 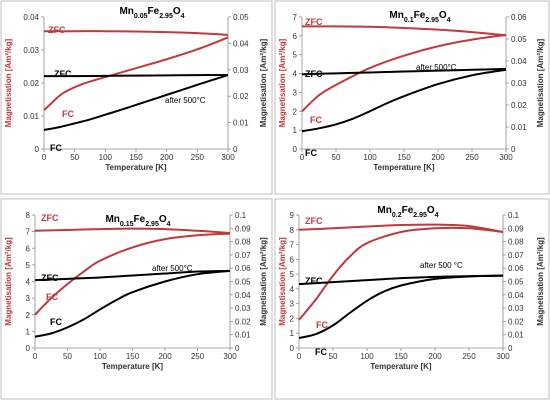 I want to click on left-tick-label: 8, so click(x=292, y=230).